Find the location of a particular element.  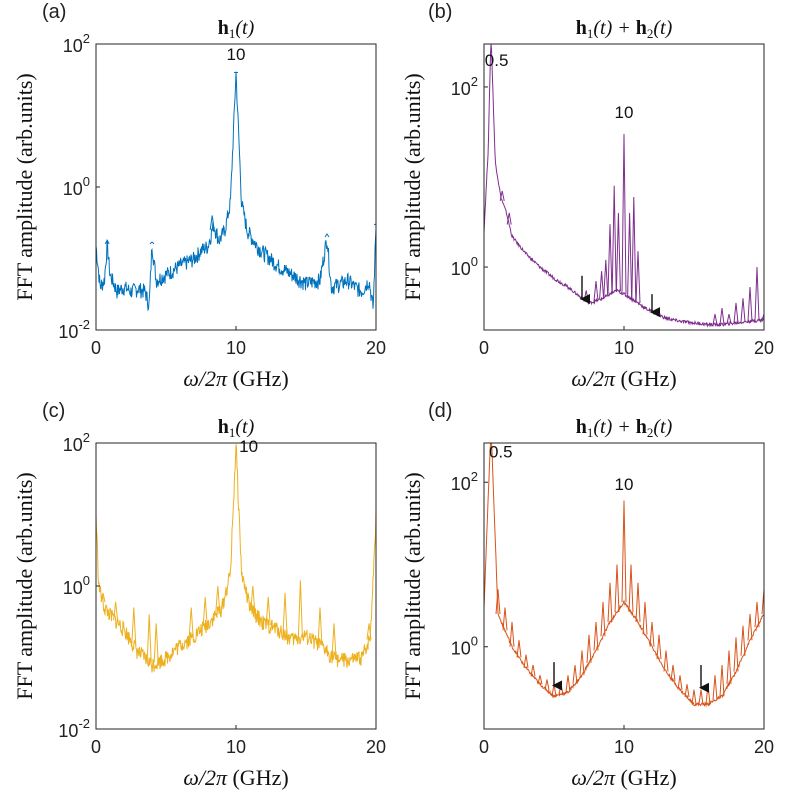

panel-label: (d) is located at coordinates (440, 411).